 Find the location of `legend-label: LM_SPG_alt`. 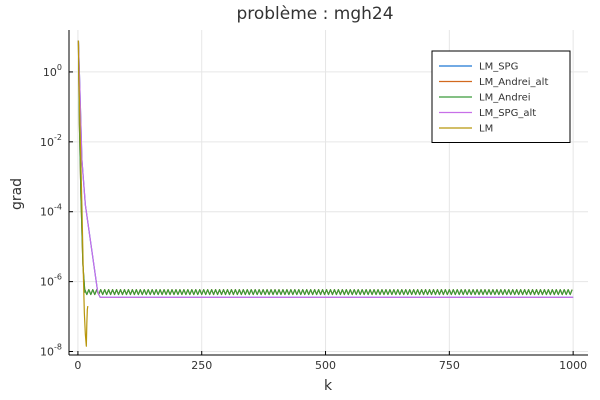

legend-label: LM_SPG_alt is located at coordinates (507, 113).